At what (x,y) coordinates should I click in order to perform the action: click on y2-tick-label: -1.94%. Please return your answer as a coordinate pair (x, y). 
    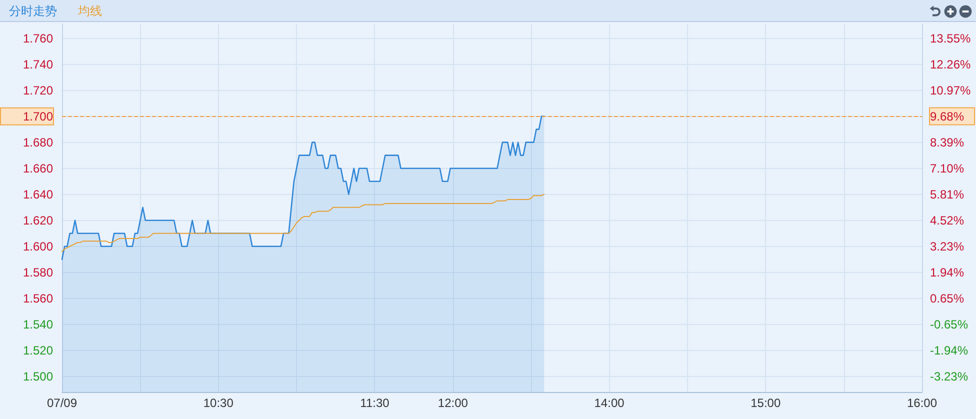
    Looking at the image, I should click on (949, 350).